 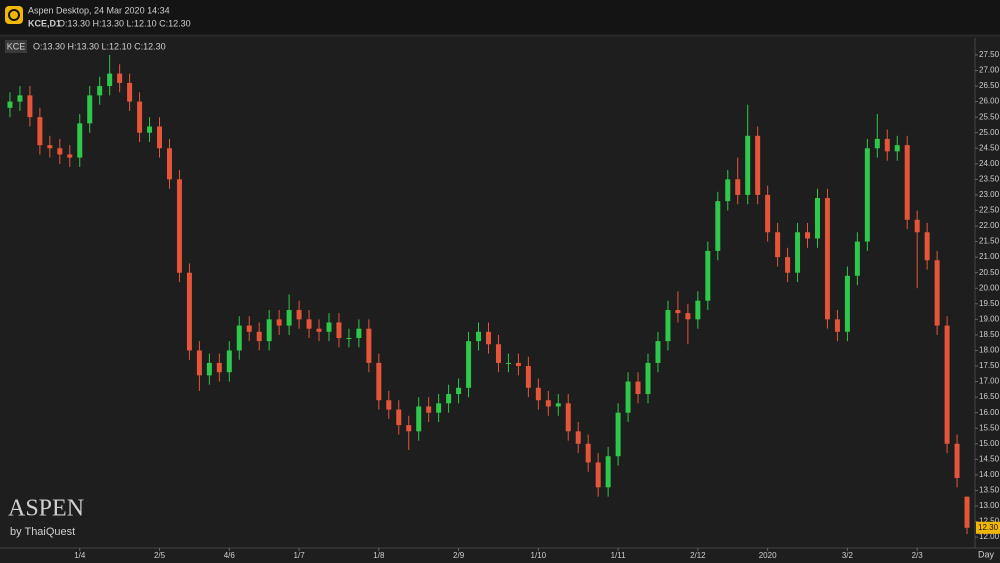 What do you see at coordinates (768, 555) in the screenshot?
I see `x-tick-label: 2020` at bounding box center [768, 555].